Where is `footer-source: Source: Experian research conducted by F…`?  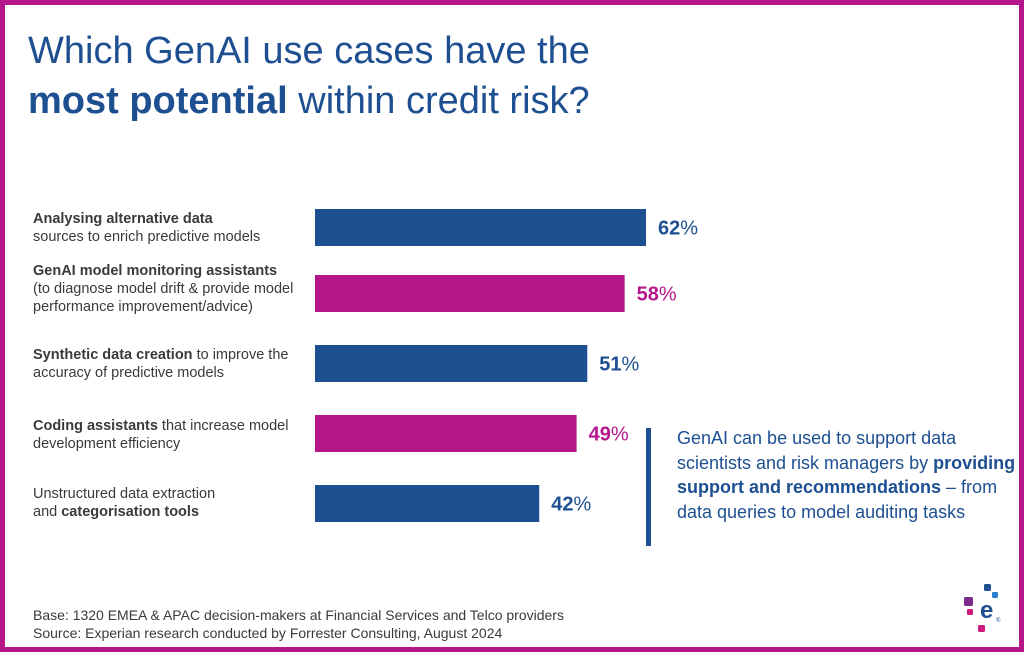
footer-source: Source: Experian research conducted by F… is located at coordinates (268, 633).